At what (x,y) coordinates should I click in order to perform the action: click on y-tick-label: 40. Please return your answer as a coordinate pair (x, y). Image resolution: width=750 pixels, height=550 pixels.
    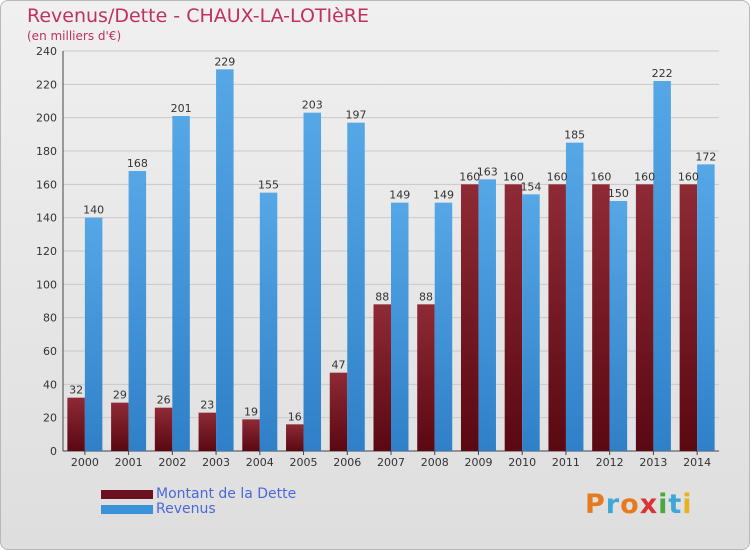
    Looking at the image, I should click on (50, 384).